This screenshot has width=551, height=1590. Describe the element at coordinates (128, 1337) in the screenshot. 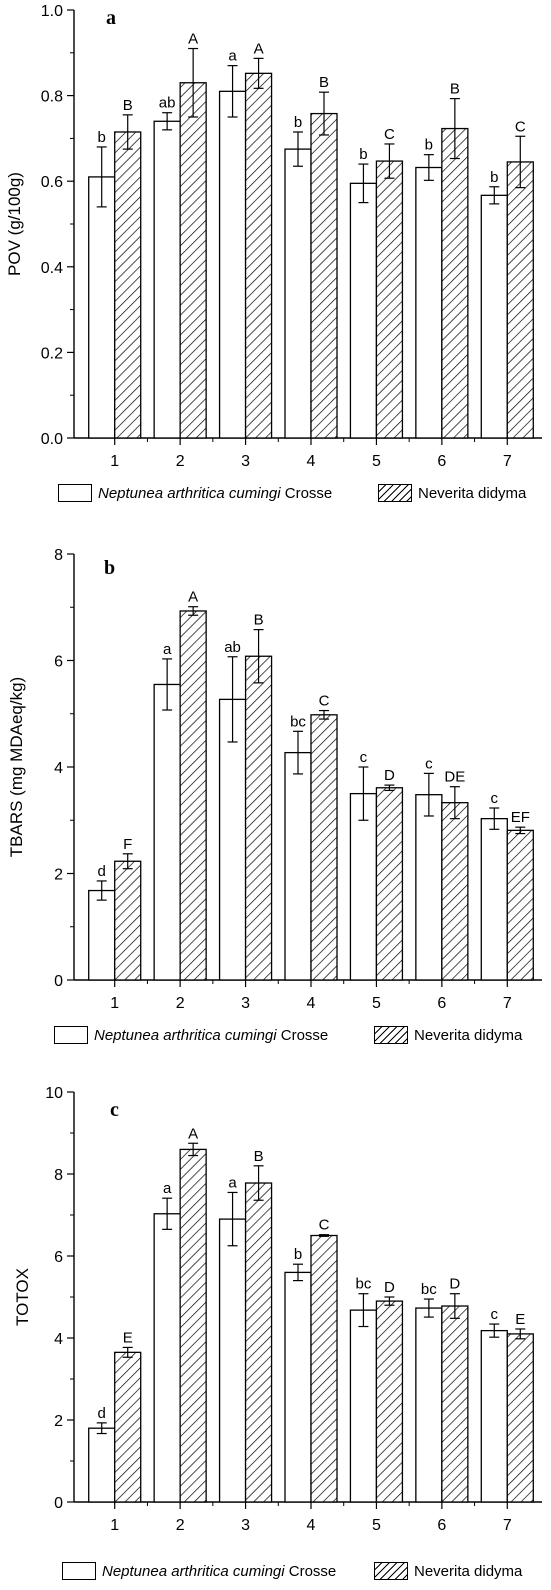

I see `significance-letter: E` at that location.